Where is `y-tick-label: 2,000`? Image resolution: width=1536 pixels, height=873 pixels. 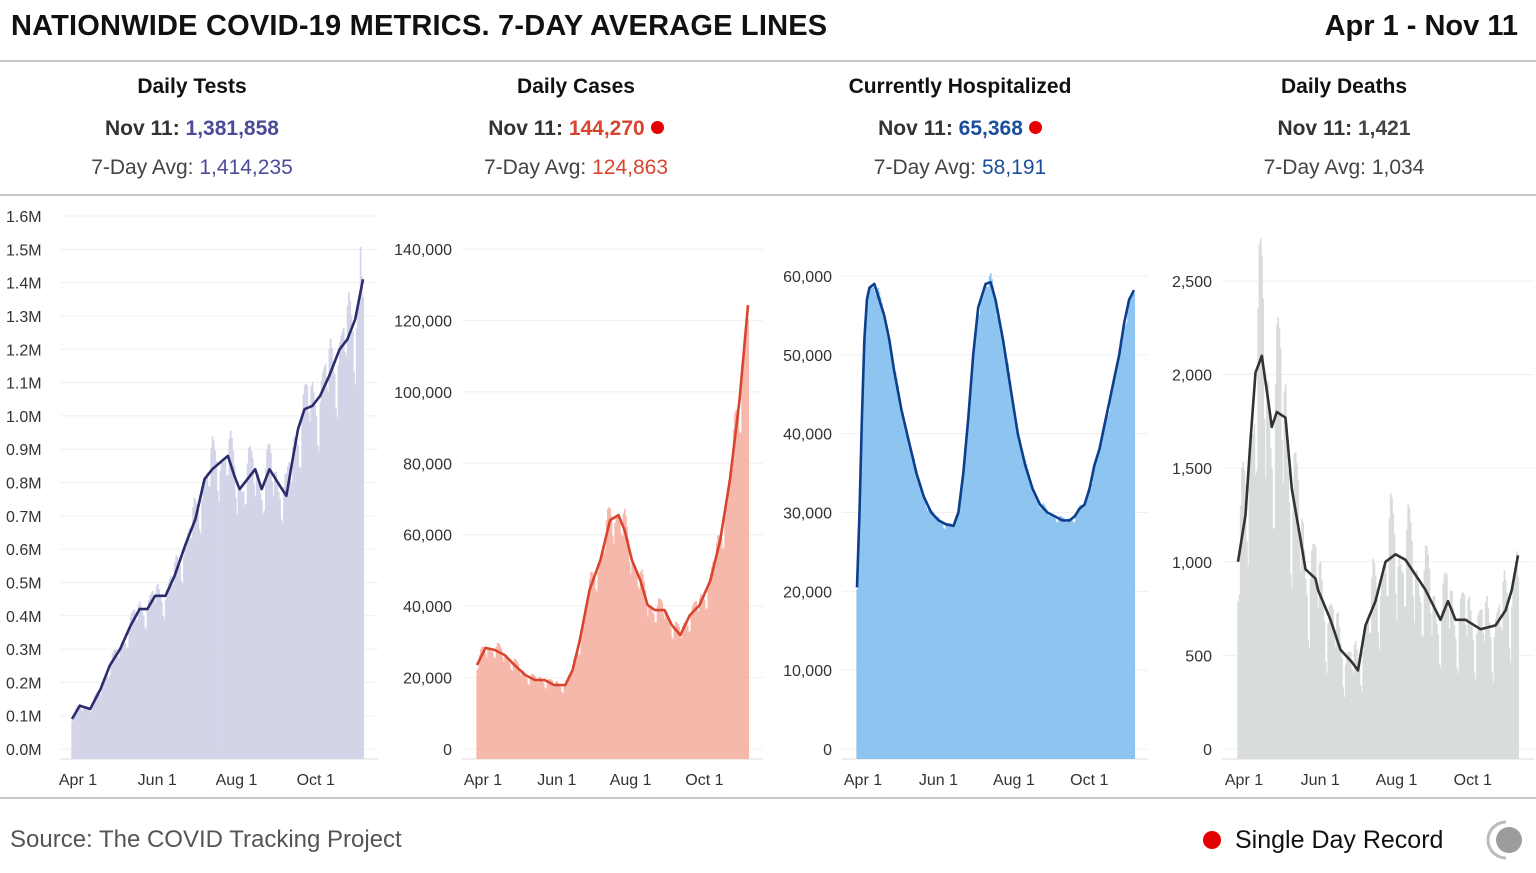
y-tick-label: 2,000 is located at coordinates (1192, 376).